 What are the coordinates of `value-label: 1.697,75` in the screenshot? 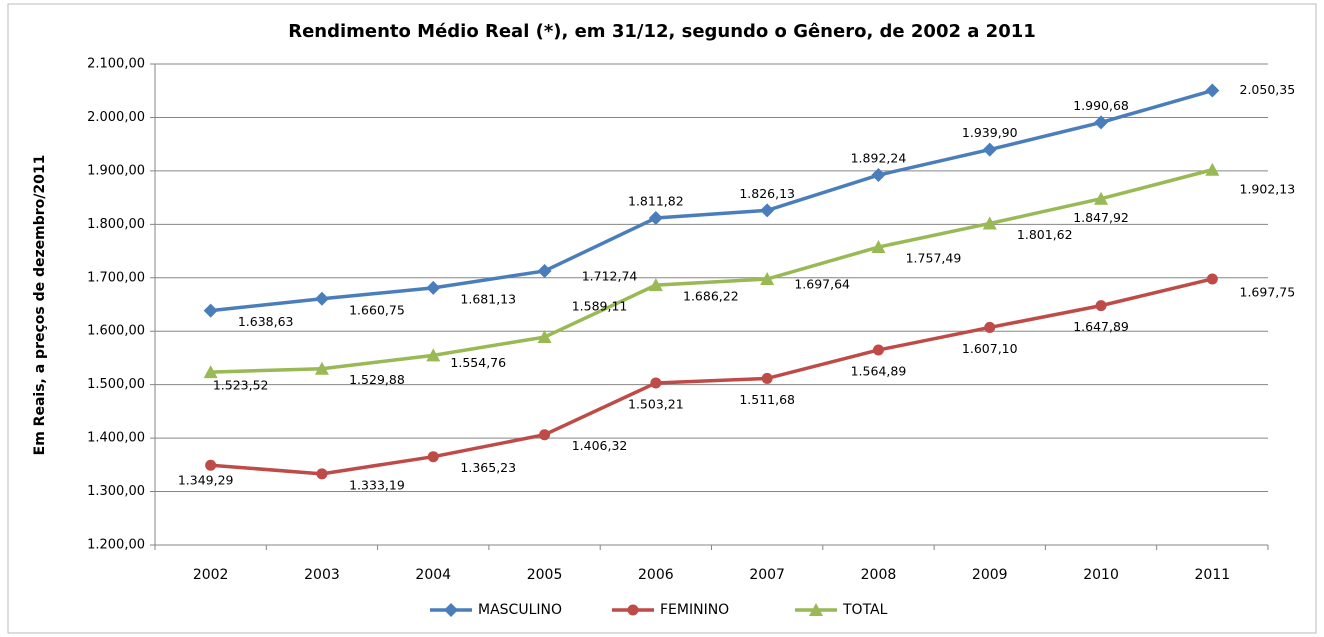 It's located at (1268, 291).